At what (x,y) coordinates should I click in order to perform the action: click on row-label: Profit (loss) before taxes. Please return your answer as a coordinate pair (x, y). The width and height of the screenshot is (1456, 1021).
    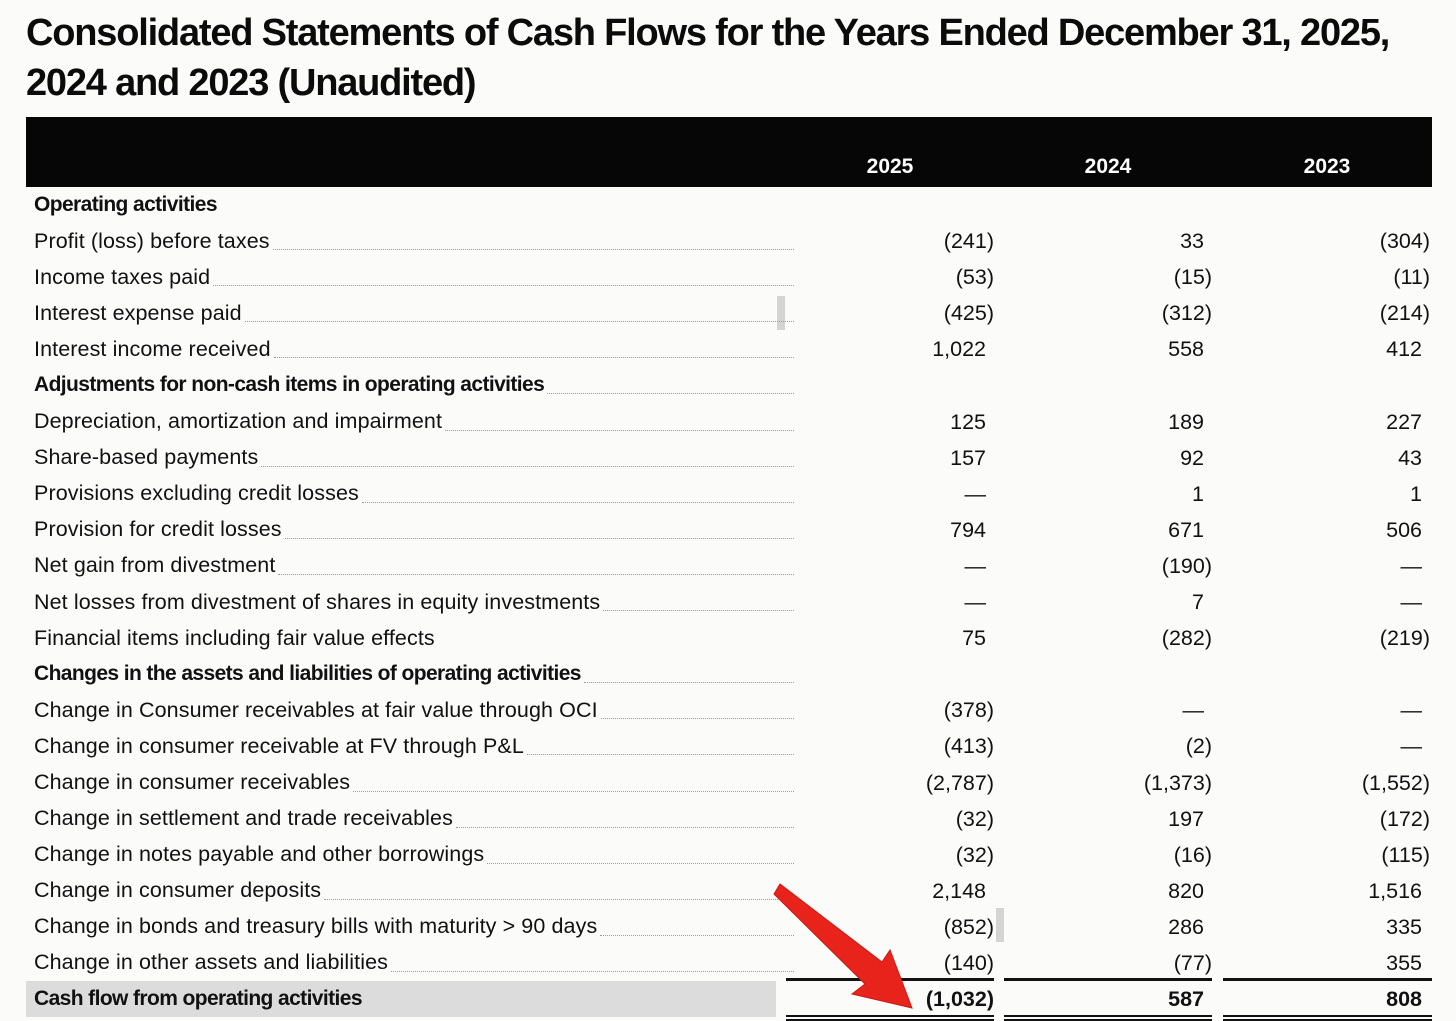
    Looking at the image, I should click on (152, 240).